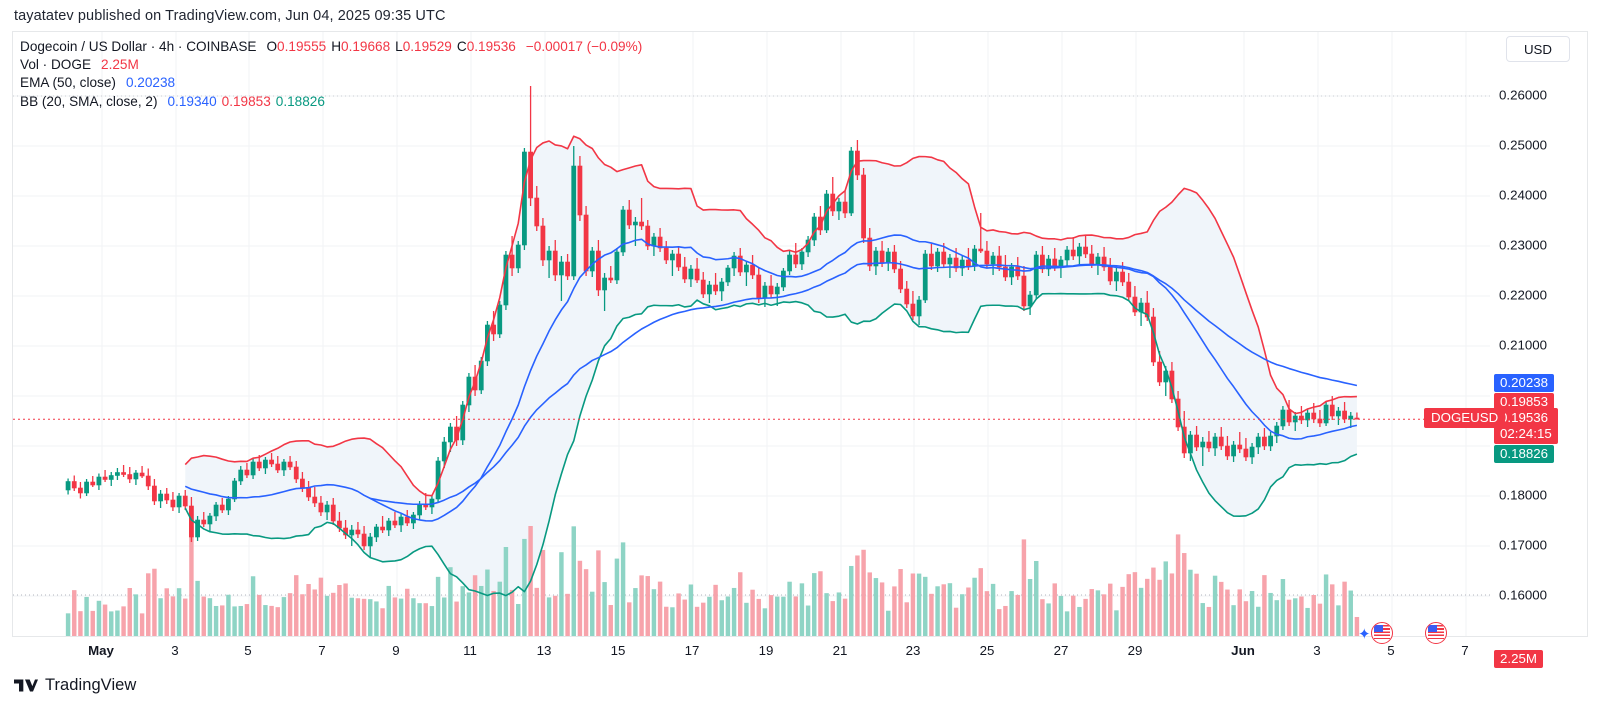 The width and height of the screenshot is (1600, 719). What do you see at coordinates (1524, 418) in the screenshot?
I see `last-price-value: 0.19536` at bounding box center [1524, 418].